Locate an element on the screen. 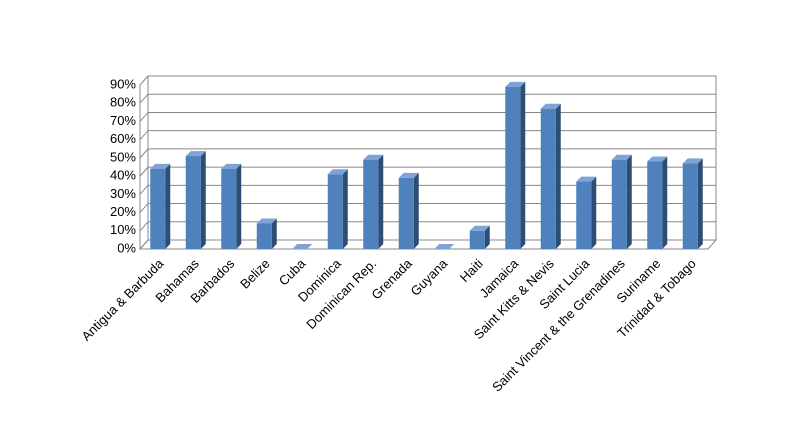 The width and height of the screenshot is (800, 445). y-tick-label: 20% is located at coordinates (123, 211).